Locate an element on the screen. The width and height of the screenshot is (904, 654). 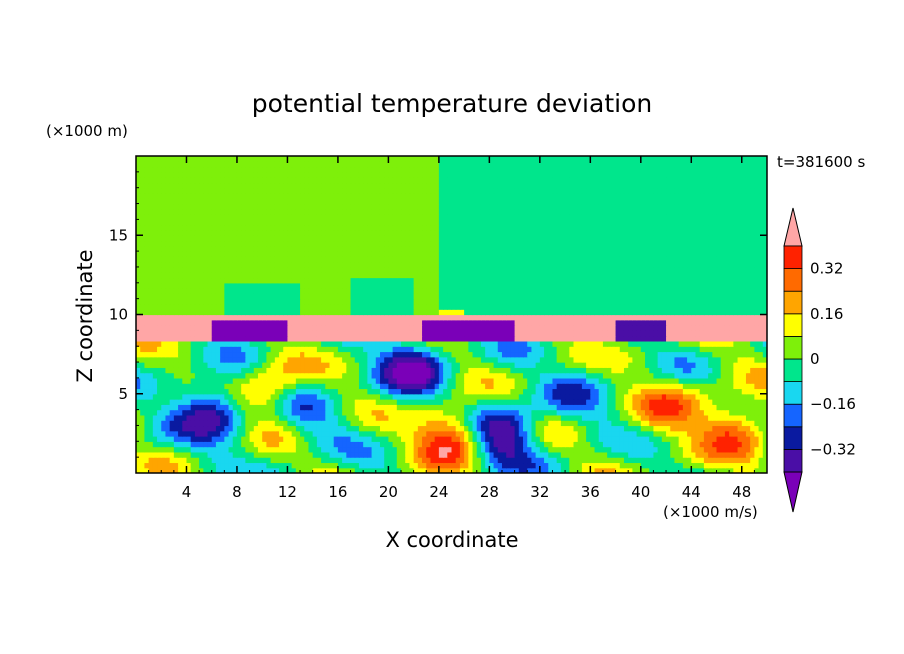
time-label: t=381600 s is located at coordinates (821, 162).